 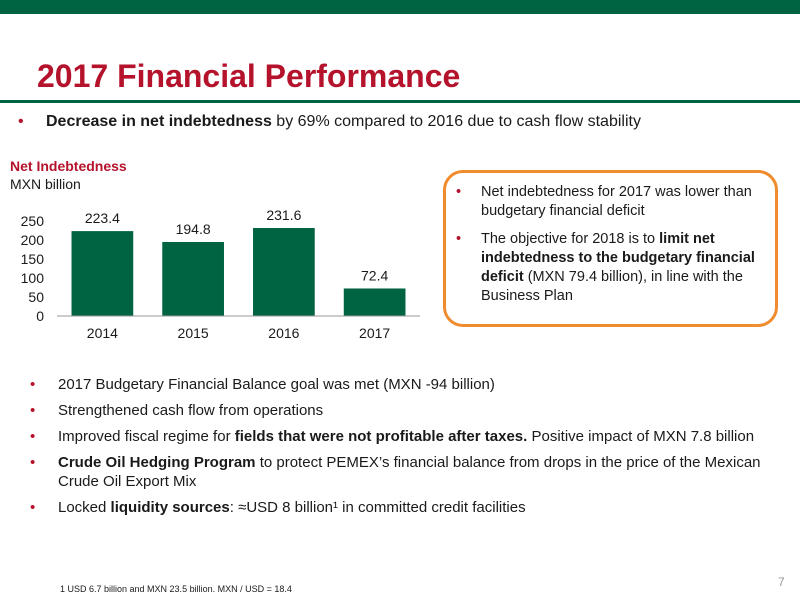 I want to click on bar-2015, so click(x=193, y=278).